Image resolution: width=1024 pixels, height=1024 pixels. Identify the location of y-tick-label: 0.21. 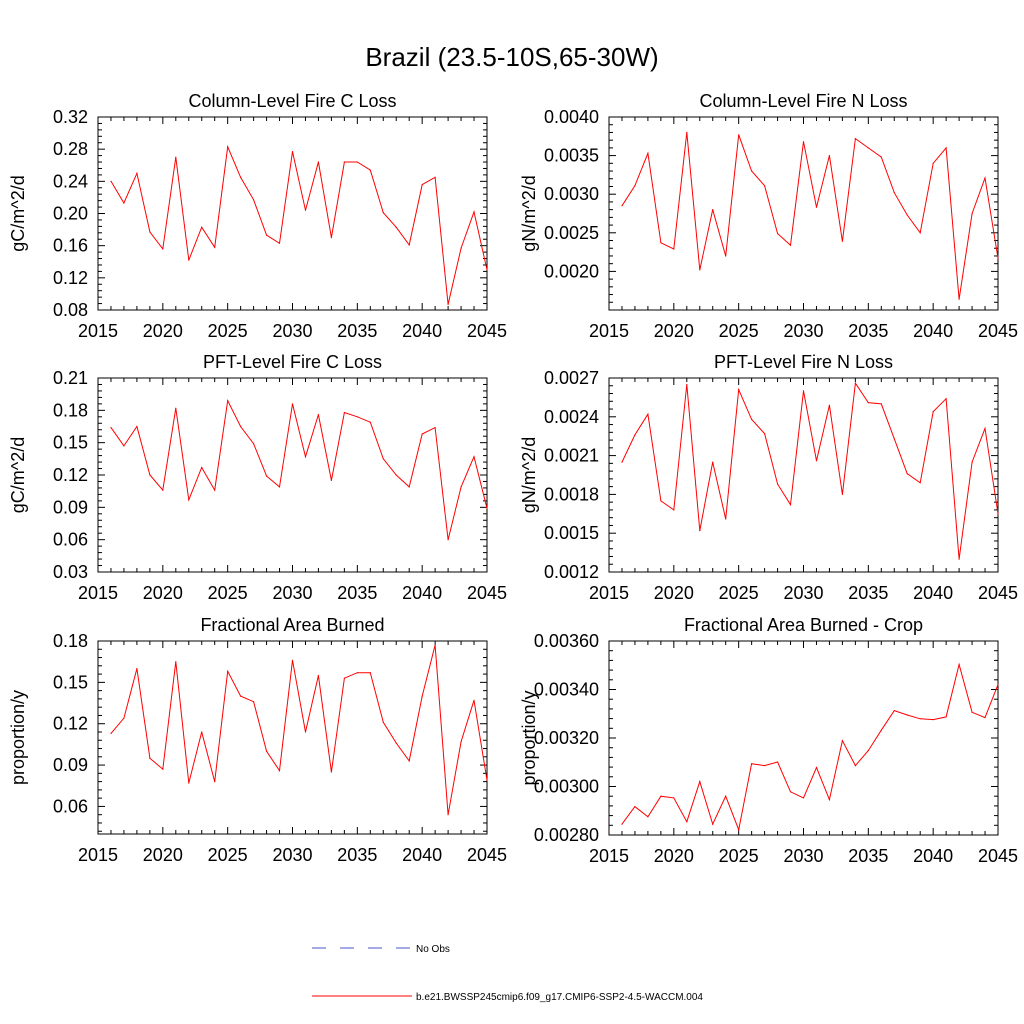
(70, 378).